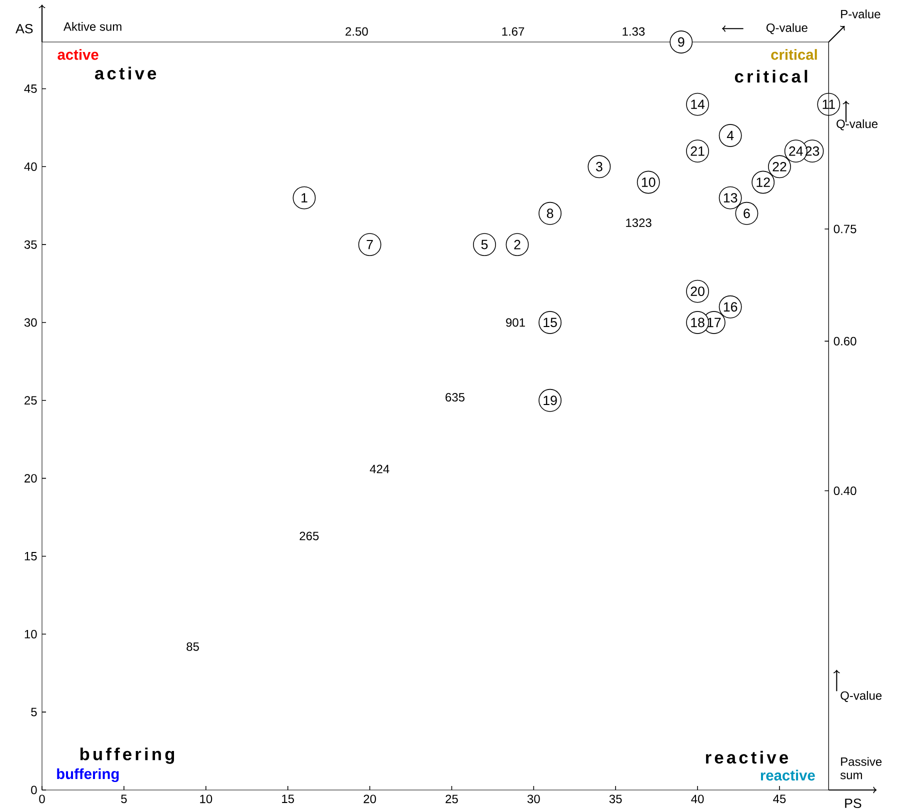  What do you see at coordinates (697, 151) in the screenshot?
I see `annotation: 21` at bounding box center [697, 151].